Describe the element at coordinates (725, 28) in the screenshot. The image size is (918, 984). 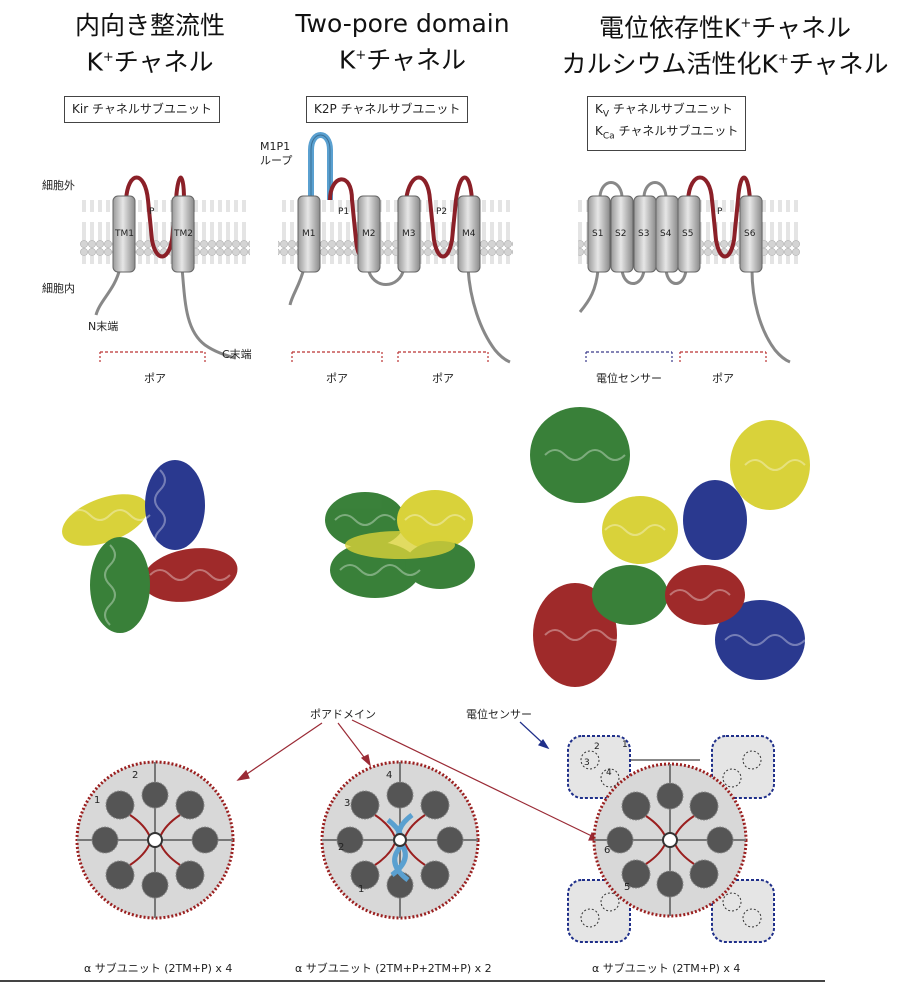
I see `title-kv-line1: 電位依存性K+チャネル` at that location.